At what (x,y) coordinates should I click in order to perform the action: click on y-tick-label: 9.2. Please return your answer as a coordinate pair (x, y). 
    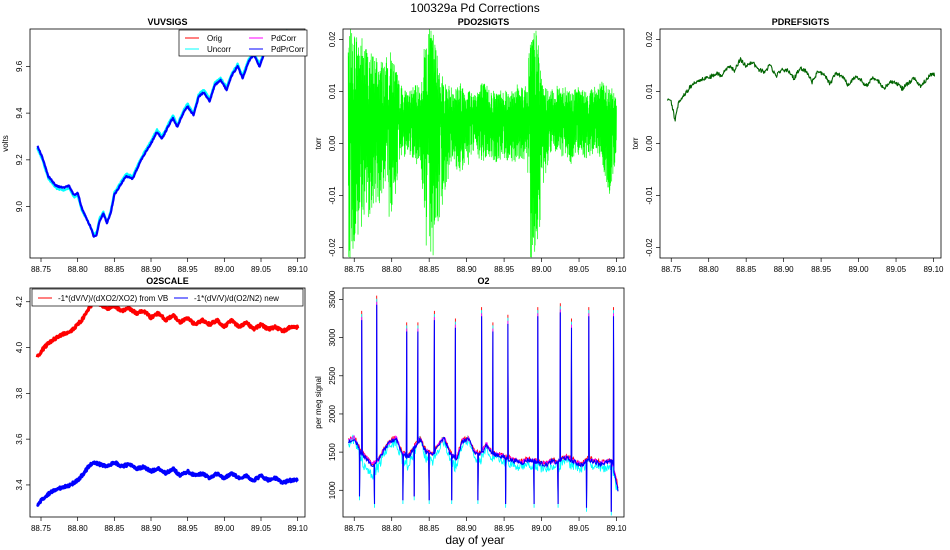
    Looking at the image, I should click on (19, 160).